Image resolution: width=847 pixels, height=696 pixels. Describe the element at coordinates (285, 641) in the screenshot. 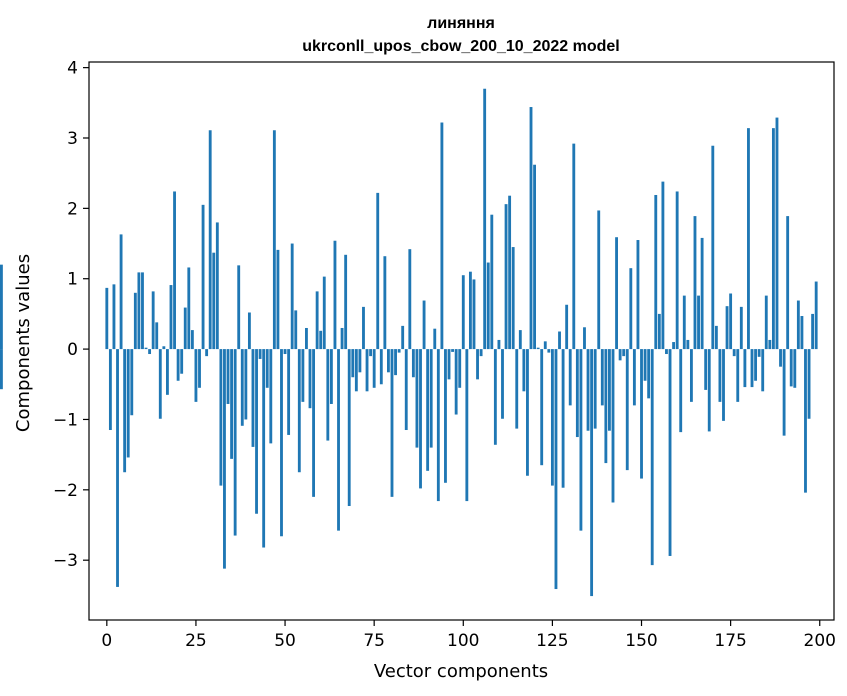

I see `x-tick-label: 50` at that location.